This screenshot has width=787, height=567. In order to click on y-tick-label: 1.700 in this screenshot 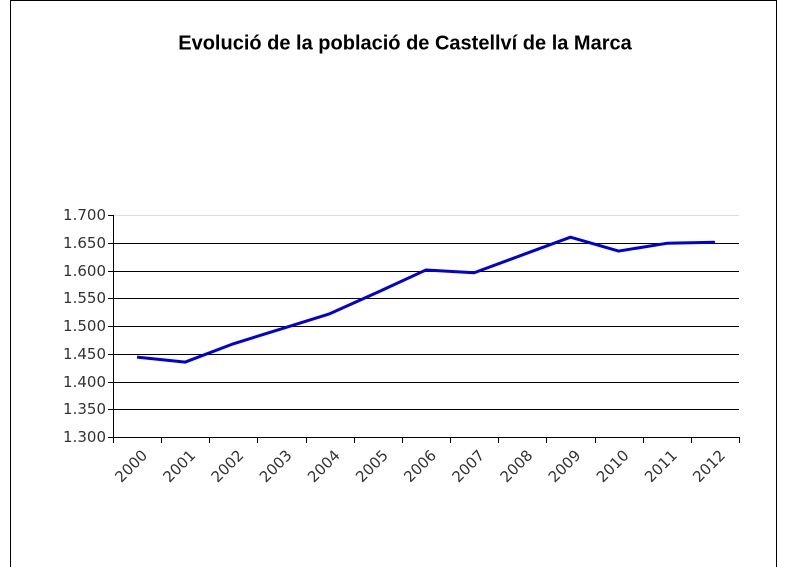, I will do `click(84, 215)`.